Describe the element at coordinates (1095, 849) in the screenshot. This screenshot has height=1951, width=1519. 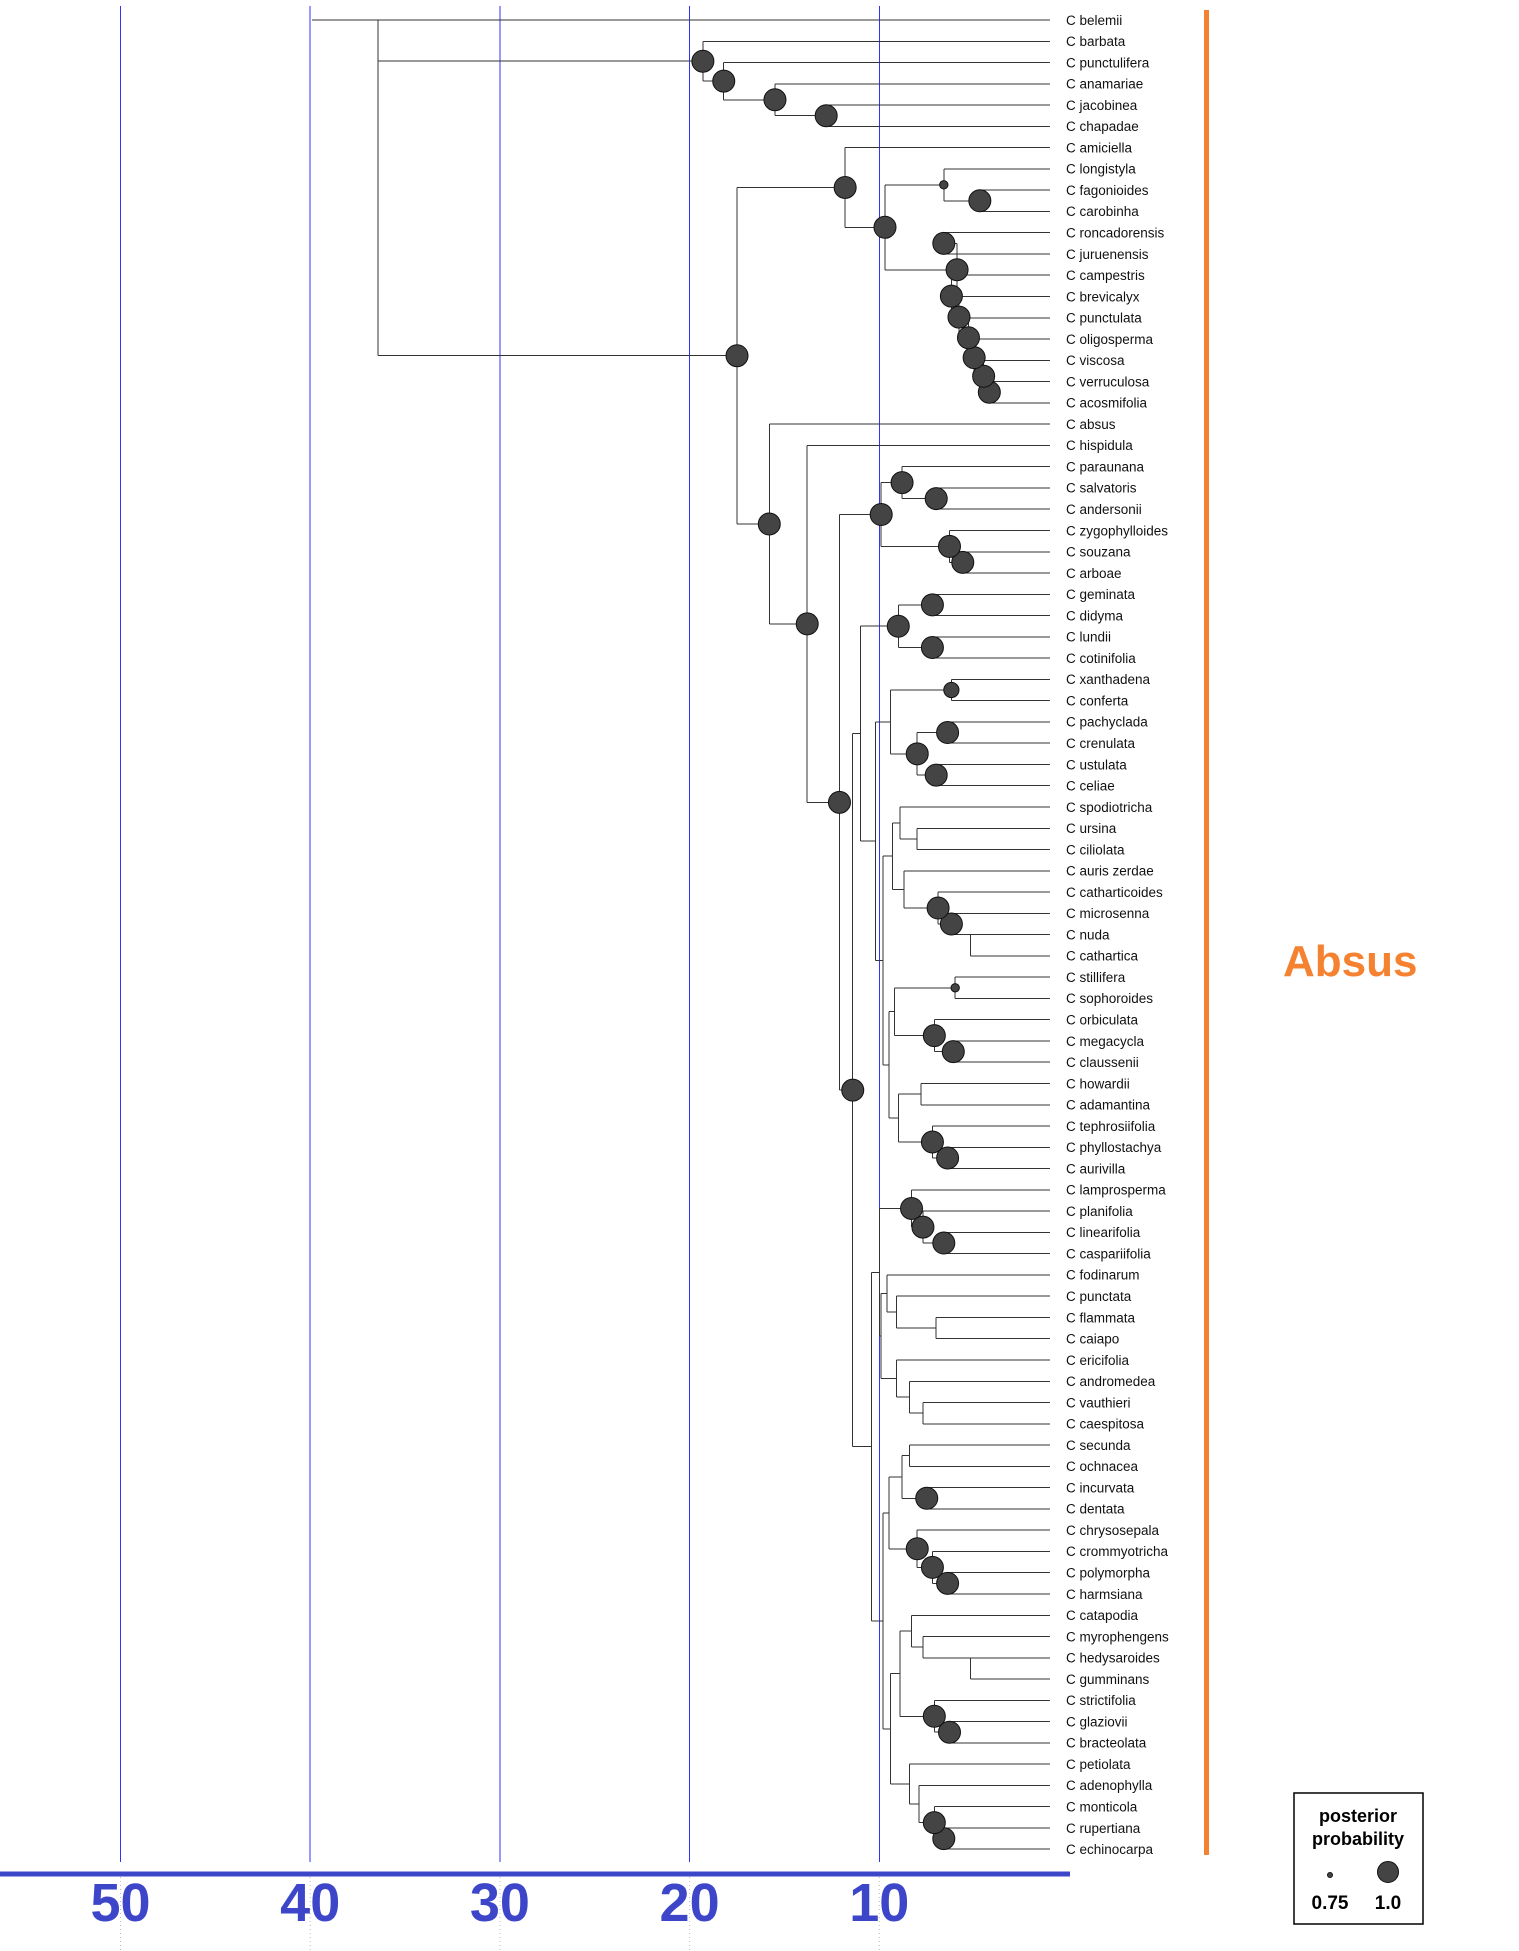
I see `taxon-label: C ciliolata` at that location.